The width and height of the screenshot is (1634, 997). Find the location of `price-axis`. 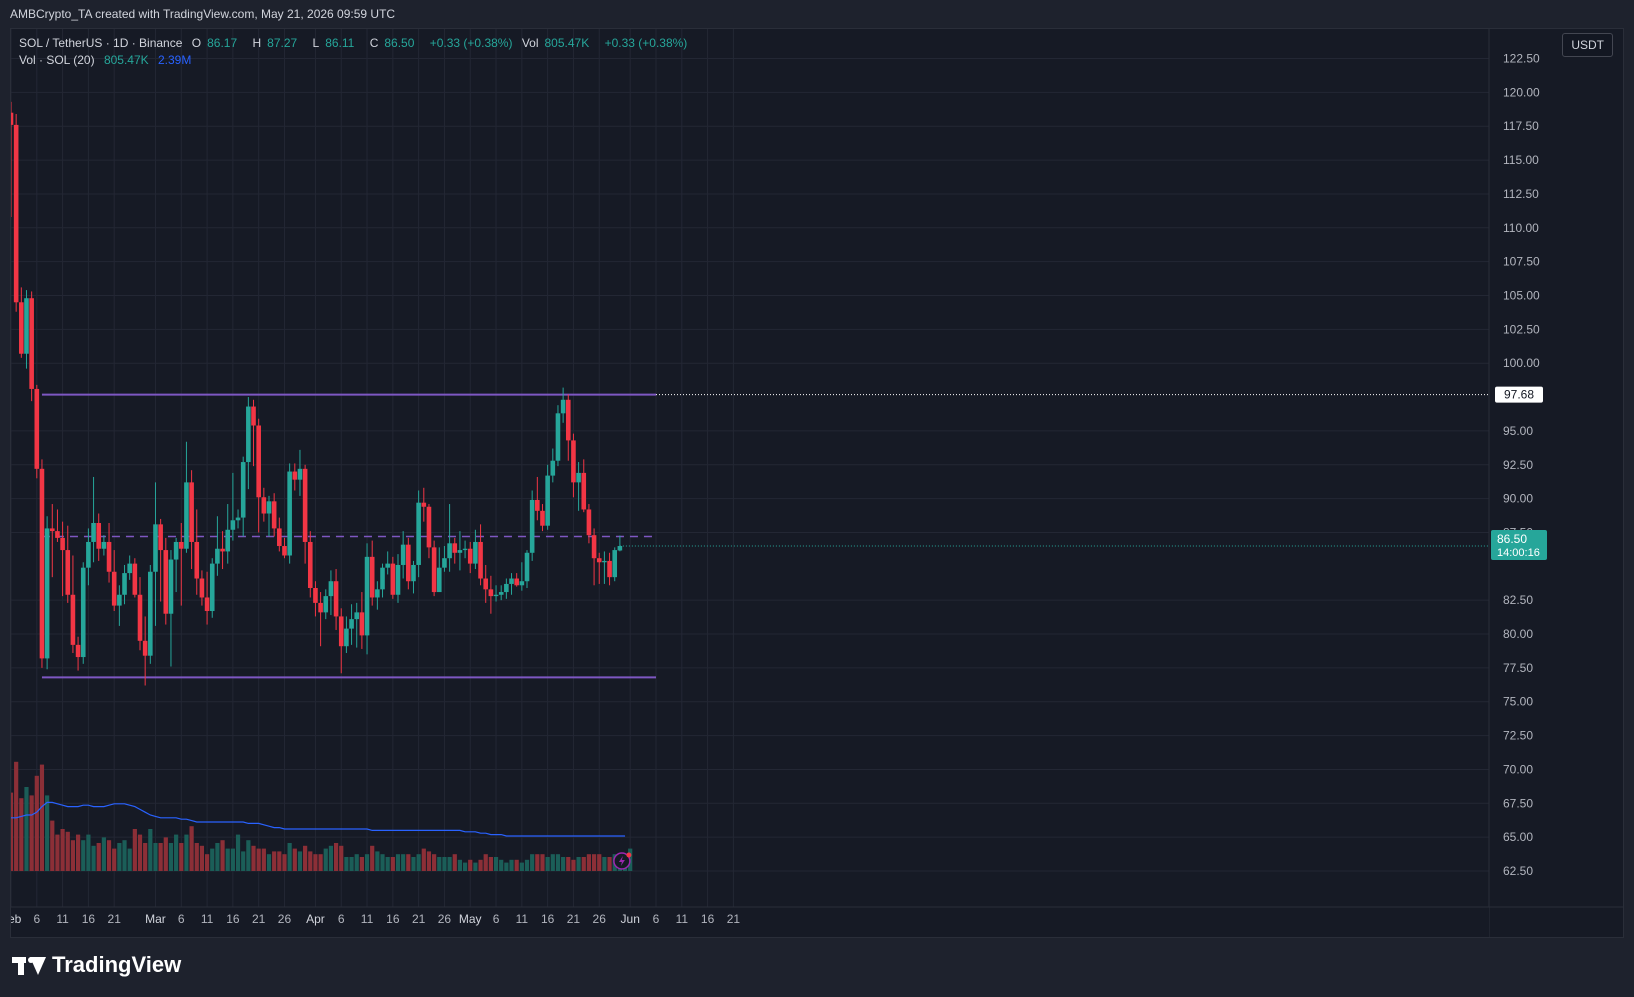

price-axis is located at coordinates (1556, 483).